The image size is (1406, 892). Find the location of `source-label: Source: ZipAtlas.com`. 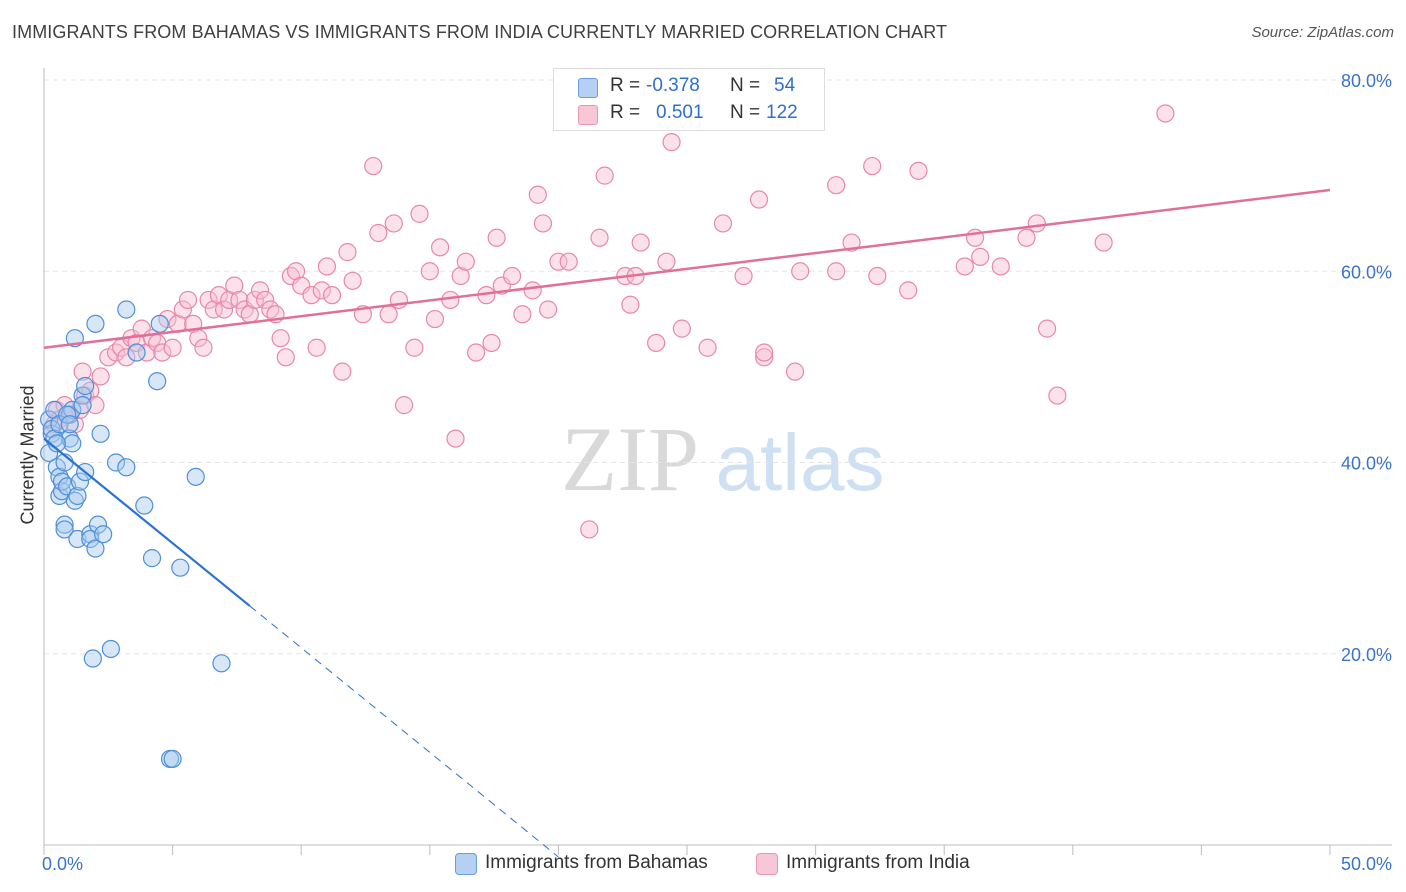

source-label: Source: ZipAtlas.com is located at coordinates (1322, 32).